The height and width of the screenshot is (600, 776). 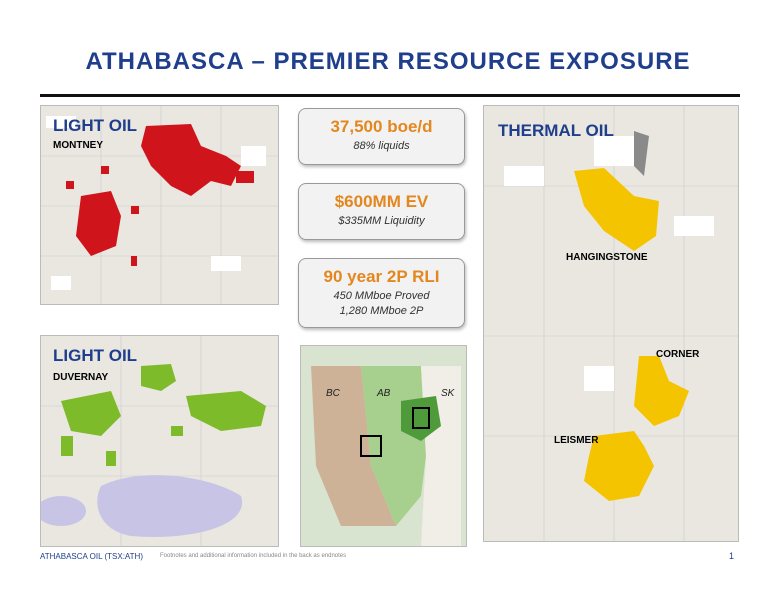 What do you see at coordinates (678, 354) in the screenshot?
I see `area-label: CORNER` at bounding box center [678, 354].